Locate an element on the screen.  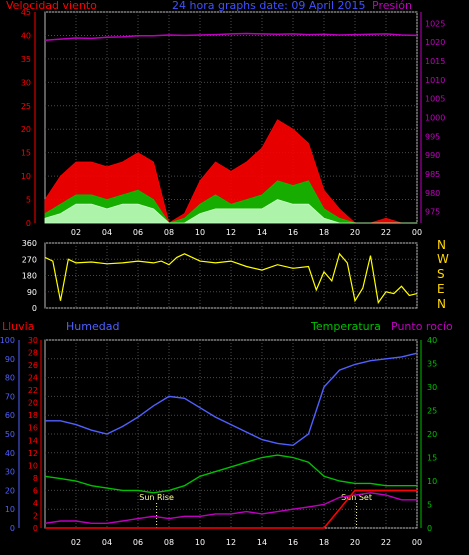
pressure-tick-label: 990 is located at coordinates (432, 155).